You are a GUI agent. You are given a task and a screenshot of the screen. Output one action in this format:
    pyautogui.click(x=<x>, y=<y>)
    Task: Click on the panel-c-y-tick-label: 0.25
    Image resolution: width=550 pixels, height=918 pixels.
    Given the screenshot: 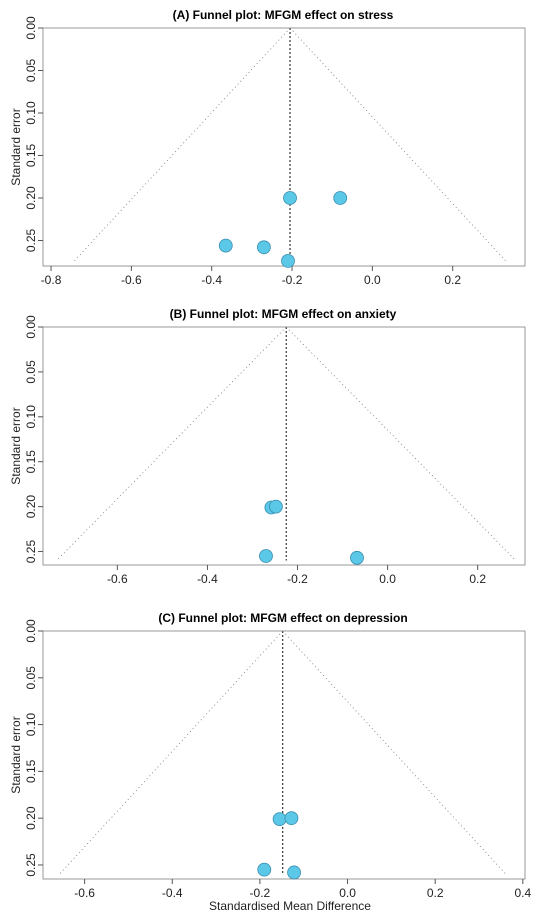 What is the action you would take?
    pyautogui.click(x=31, y=865)
    